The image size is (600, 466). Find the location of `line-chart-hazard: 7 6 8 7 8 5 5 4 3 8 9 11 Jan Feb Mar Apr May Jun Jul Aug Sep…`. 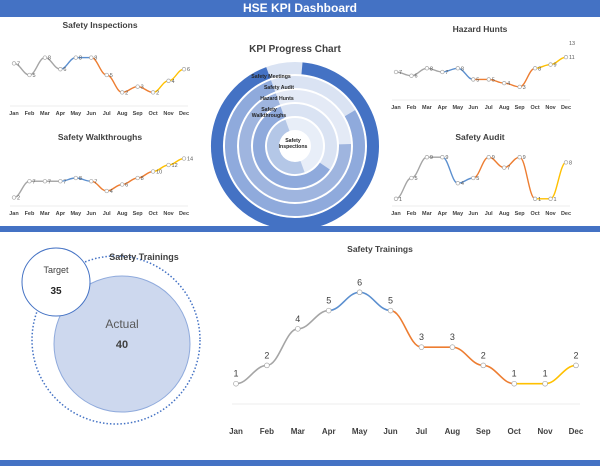

line-chart-hazard: 7 6 8 7 8 5 5 4 3 8 9 11 Jan Feb Mar Apr May Jun Jul Aug Sep… is located at coordinates (483, 76).